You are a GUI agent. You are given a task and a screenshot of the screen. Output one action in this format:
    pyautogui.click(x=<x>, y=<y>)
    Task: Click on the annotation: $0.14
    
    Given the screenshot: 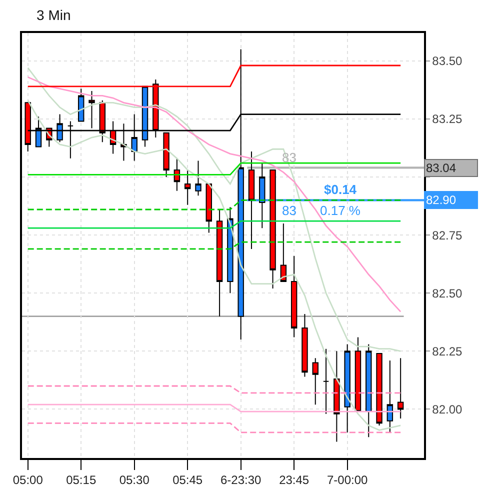 What is the action you would take?
    pyautogui.click(x=341, y=189)
    